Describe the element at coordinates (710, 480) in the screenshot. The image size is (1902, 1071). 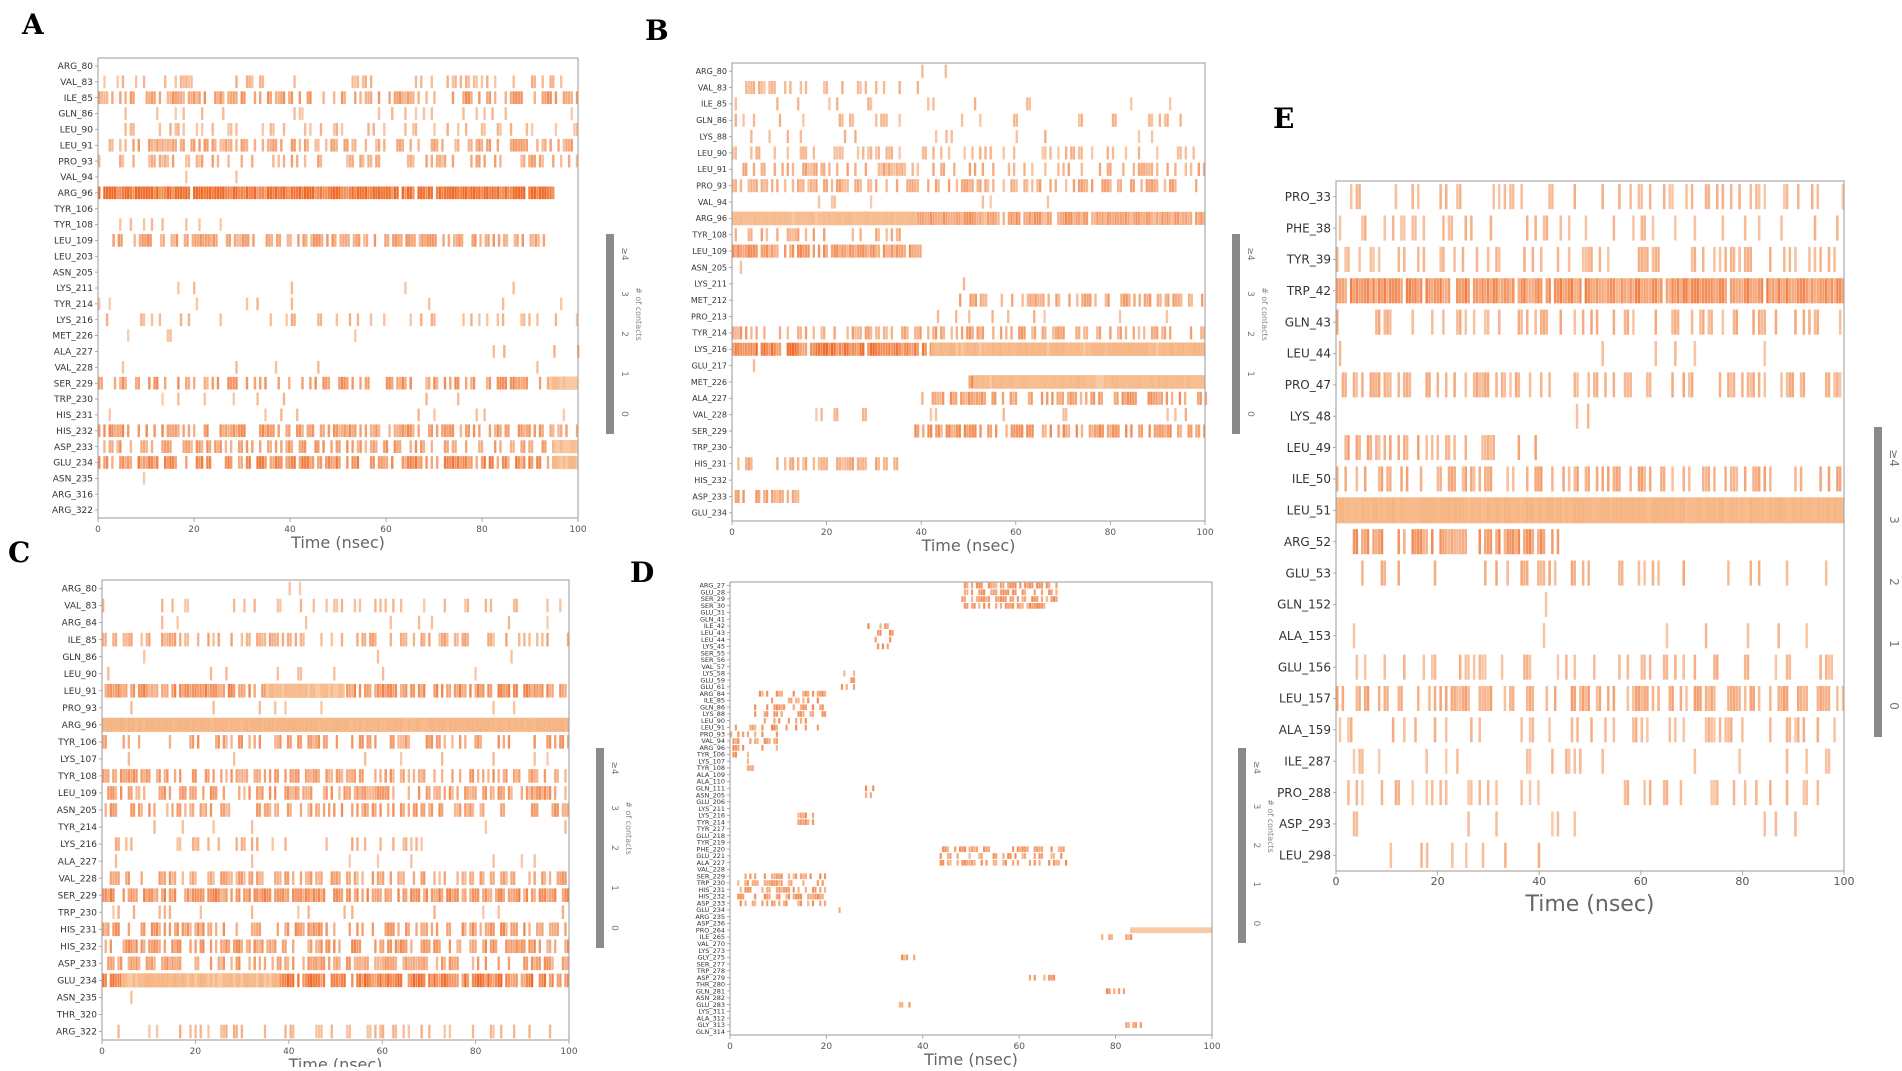
I see `y-tick-label: HIS_232` at that location.